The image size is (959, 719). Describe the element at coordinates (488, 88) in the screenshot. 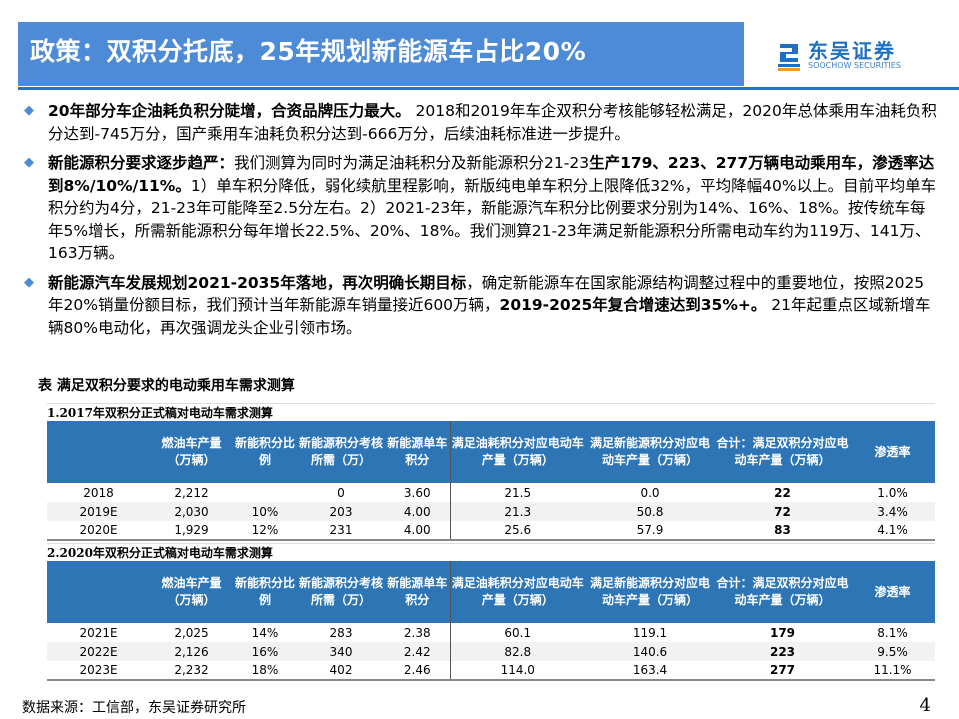

I see `header-divider` at that location.